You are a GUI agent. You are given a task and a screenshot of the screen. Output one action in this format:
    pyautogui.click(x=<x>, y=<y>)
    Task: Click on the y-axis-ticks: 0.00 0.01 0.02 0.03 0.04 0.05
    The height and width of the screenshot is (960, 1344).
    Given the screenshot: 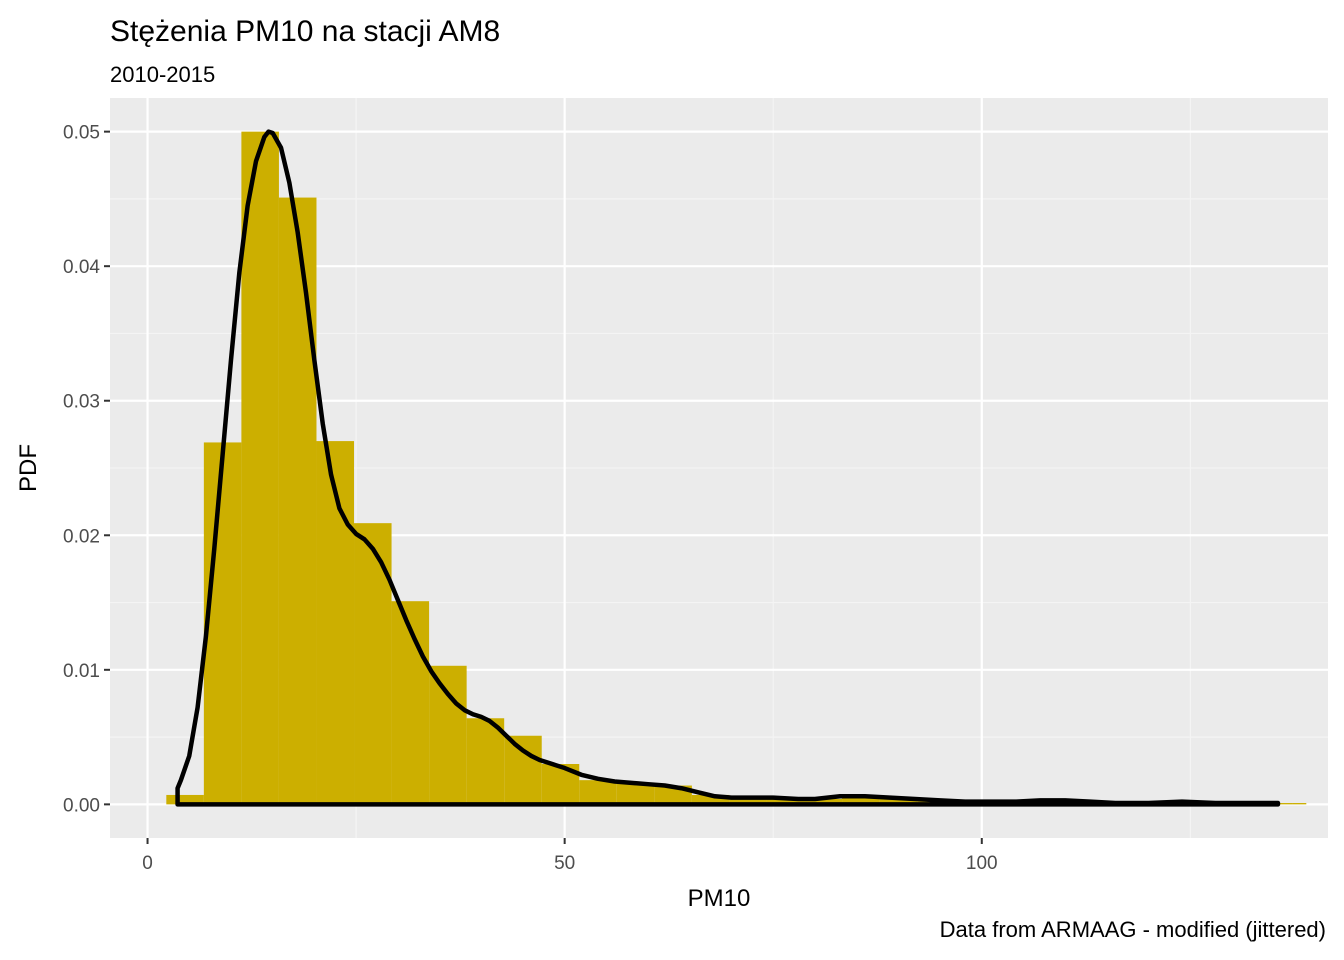 What is the action you would take?
    pyautogui.click(x=86, y=469)
    